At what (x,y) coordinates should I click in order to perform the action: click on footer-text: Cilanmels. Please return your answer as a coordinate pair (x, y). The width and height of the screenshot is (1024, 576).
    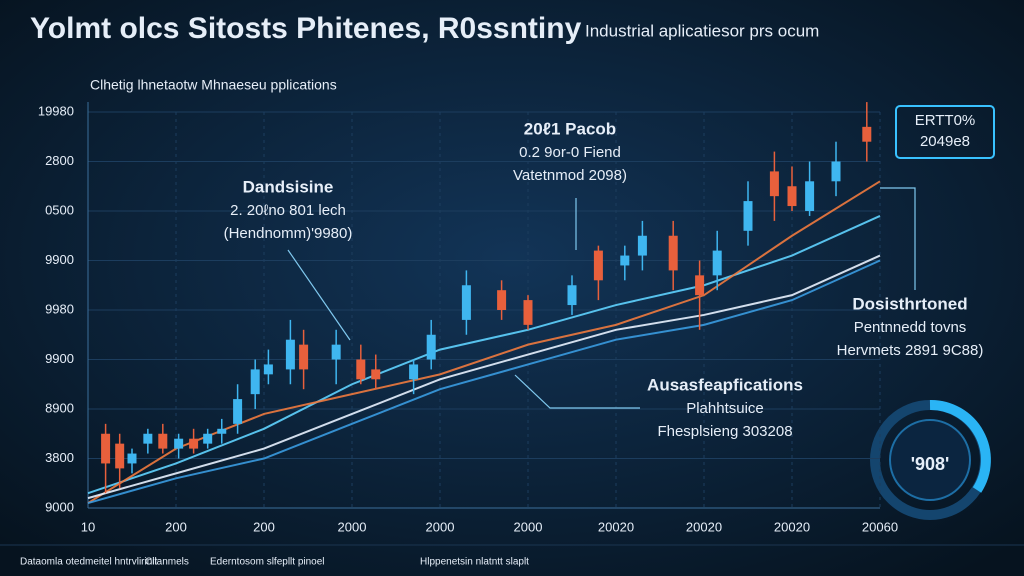
    Looking at the image, I should click on (167, 562).